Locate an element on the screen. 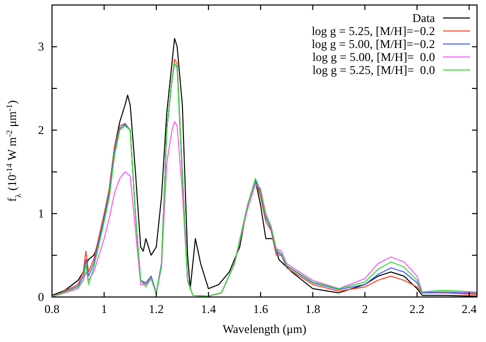 This screenshot has width=486, height=342. x-tick-label: 2.4 is located at coordinates (469, 309).